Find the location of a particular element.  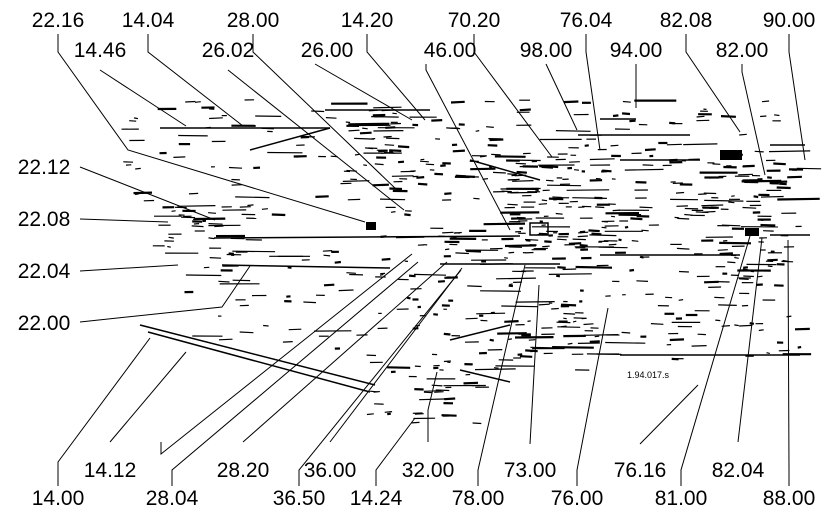

callout-label: 46.00 is located at coordinates (450, 50).